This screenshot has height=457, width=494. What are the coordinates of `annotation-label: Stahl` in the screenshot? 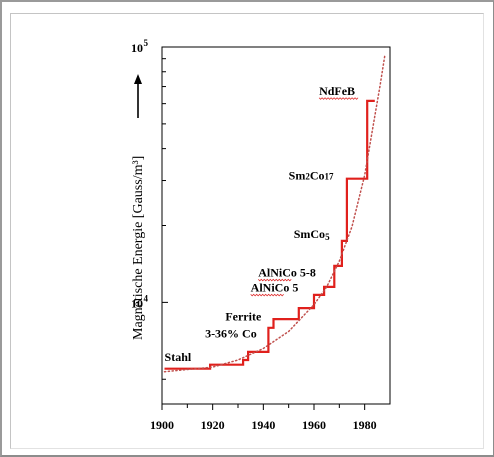 It's located at (178, 357).